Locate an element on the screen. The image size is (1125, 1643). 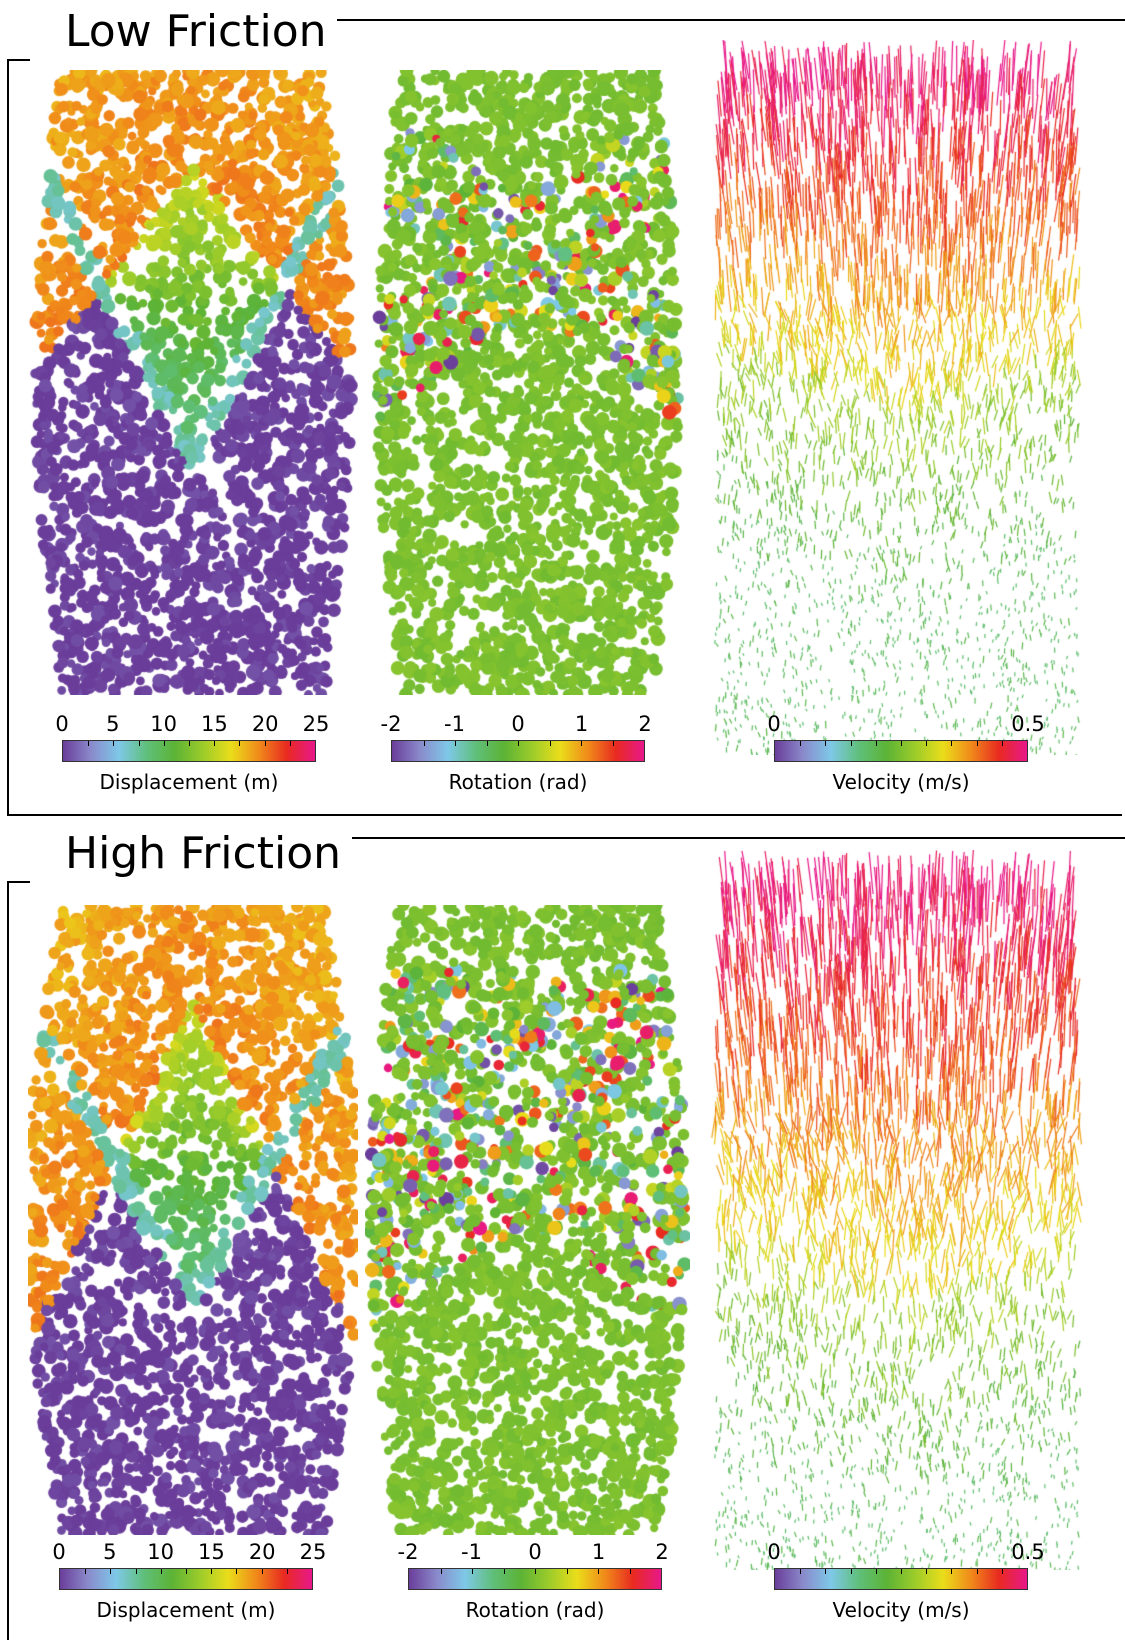
panel-title-low-friction: Low Friction is located at coordinates (196, 32).